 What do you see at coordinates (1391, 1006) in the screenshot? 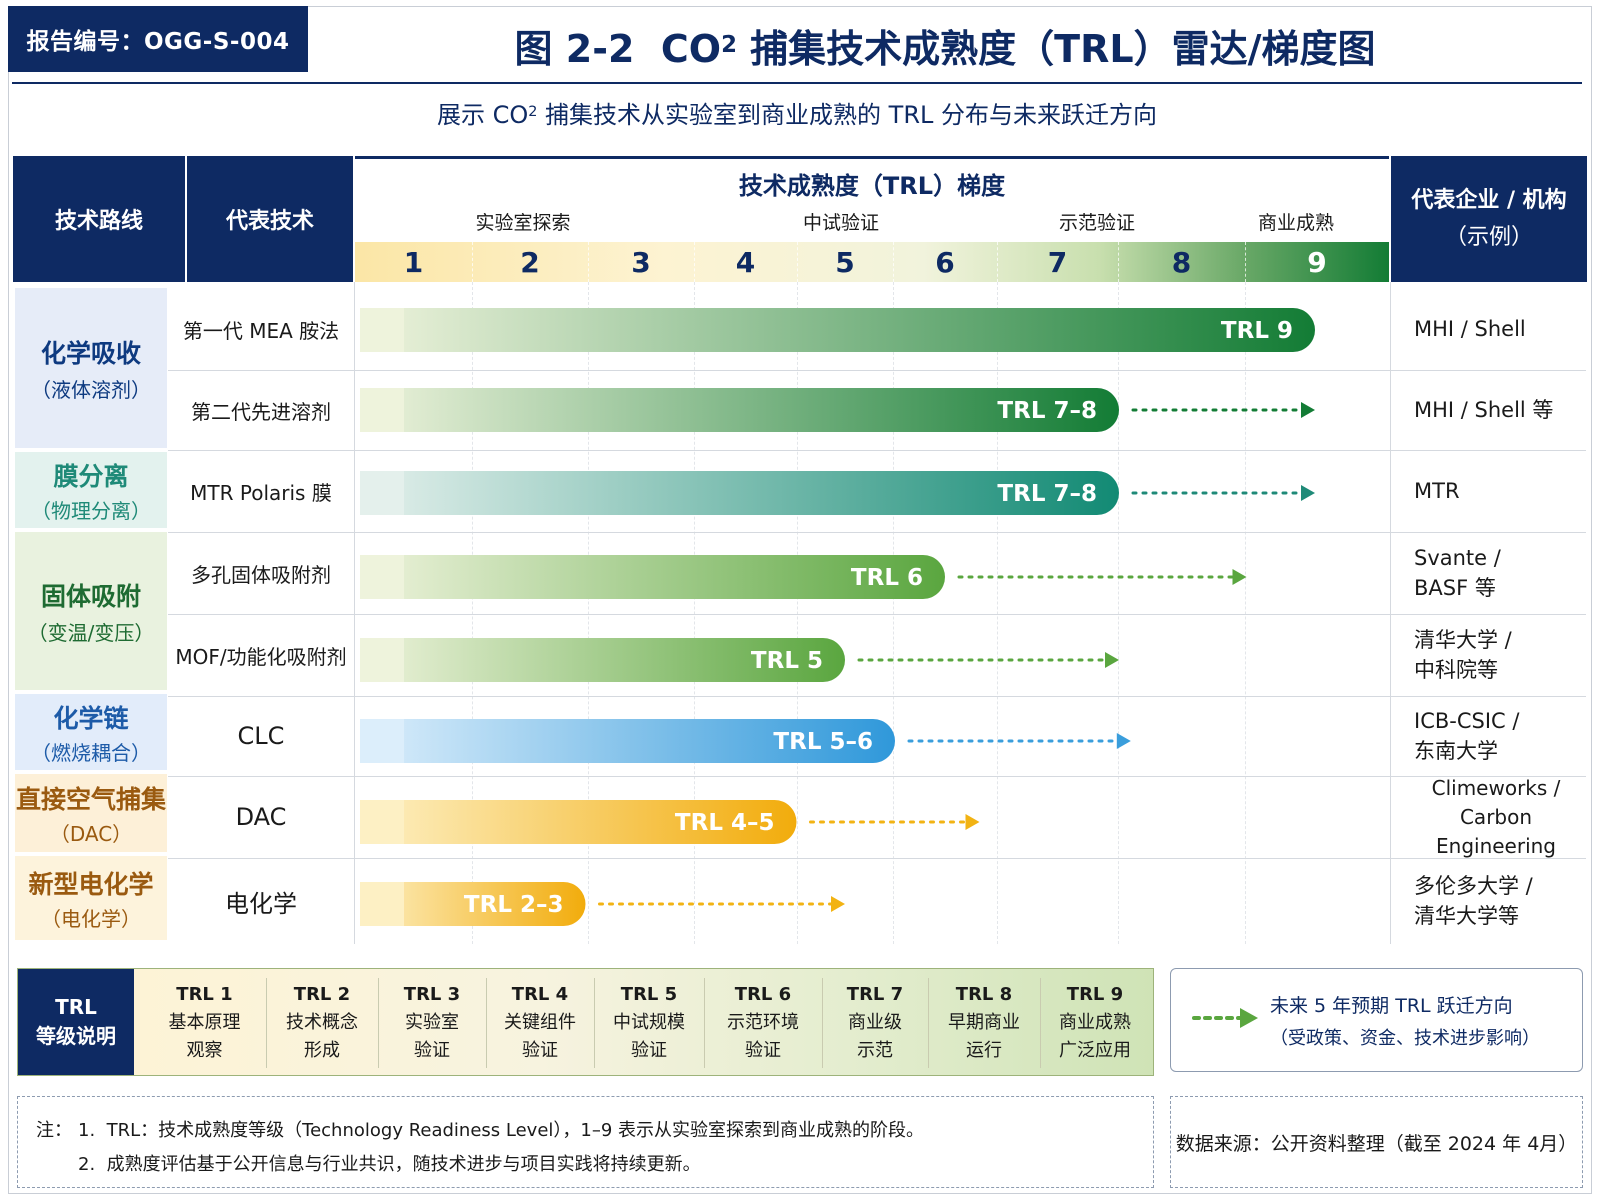
I see `future-direction-title: 未来 5 年预期 TRL 跃迁方向` at bounding box center [1391, 1006].